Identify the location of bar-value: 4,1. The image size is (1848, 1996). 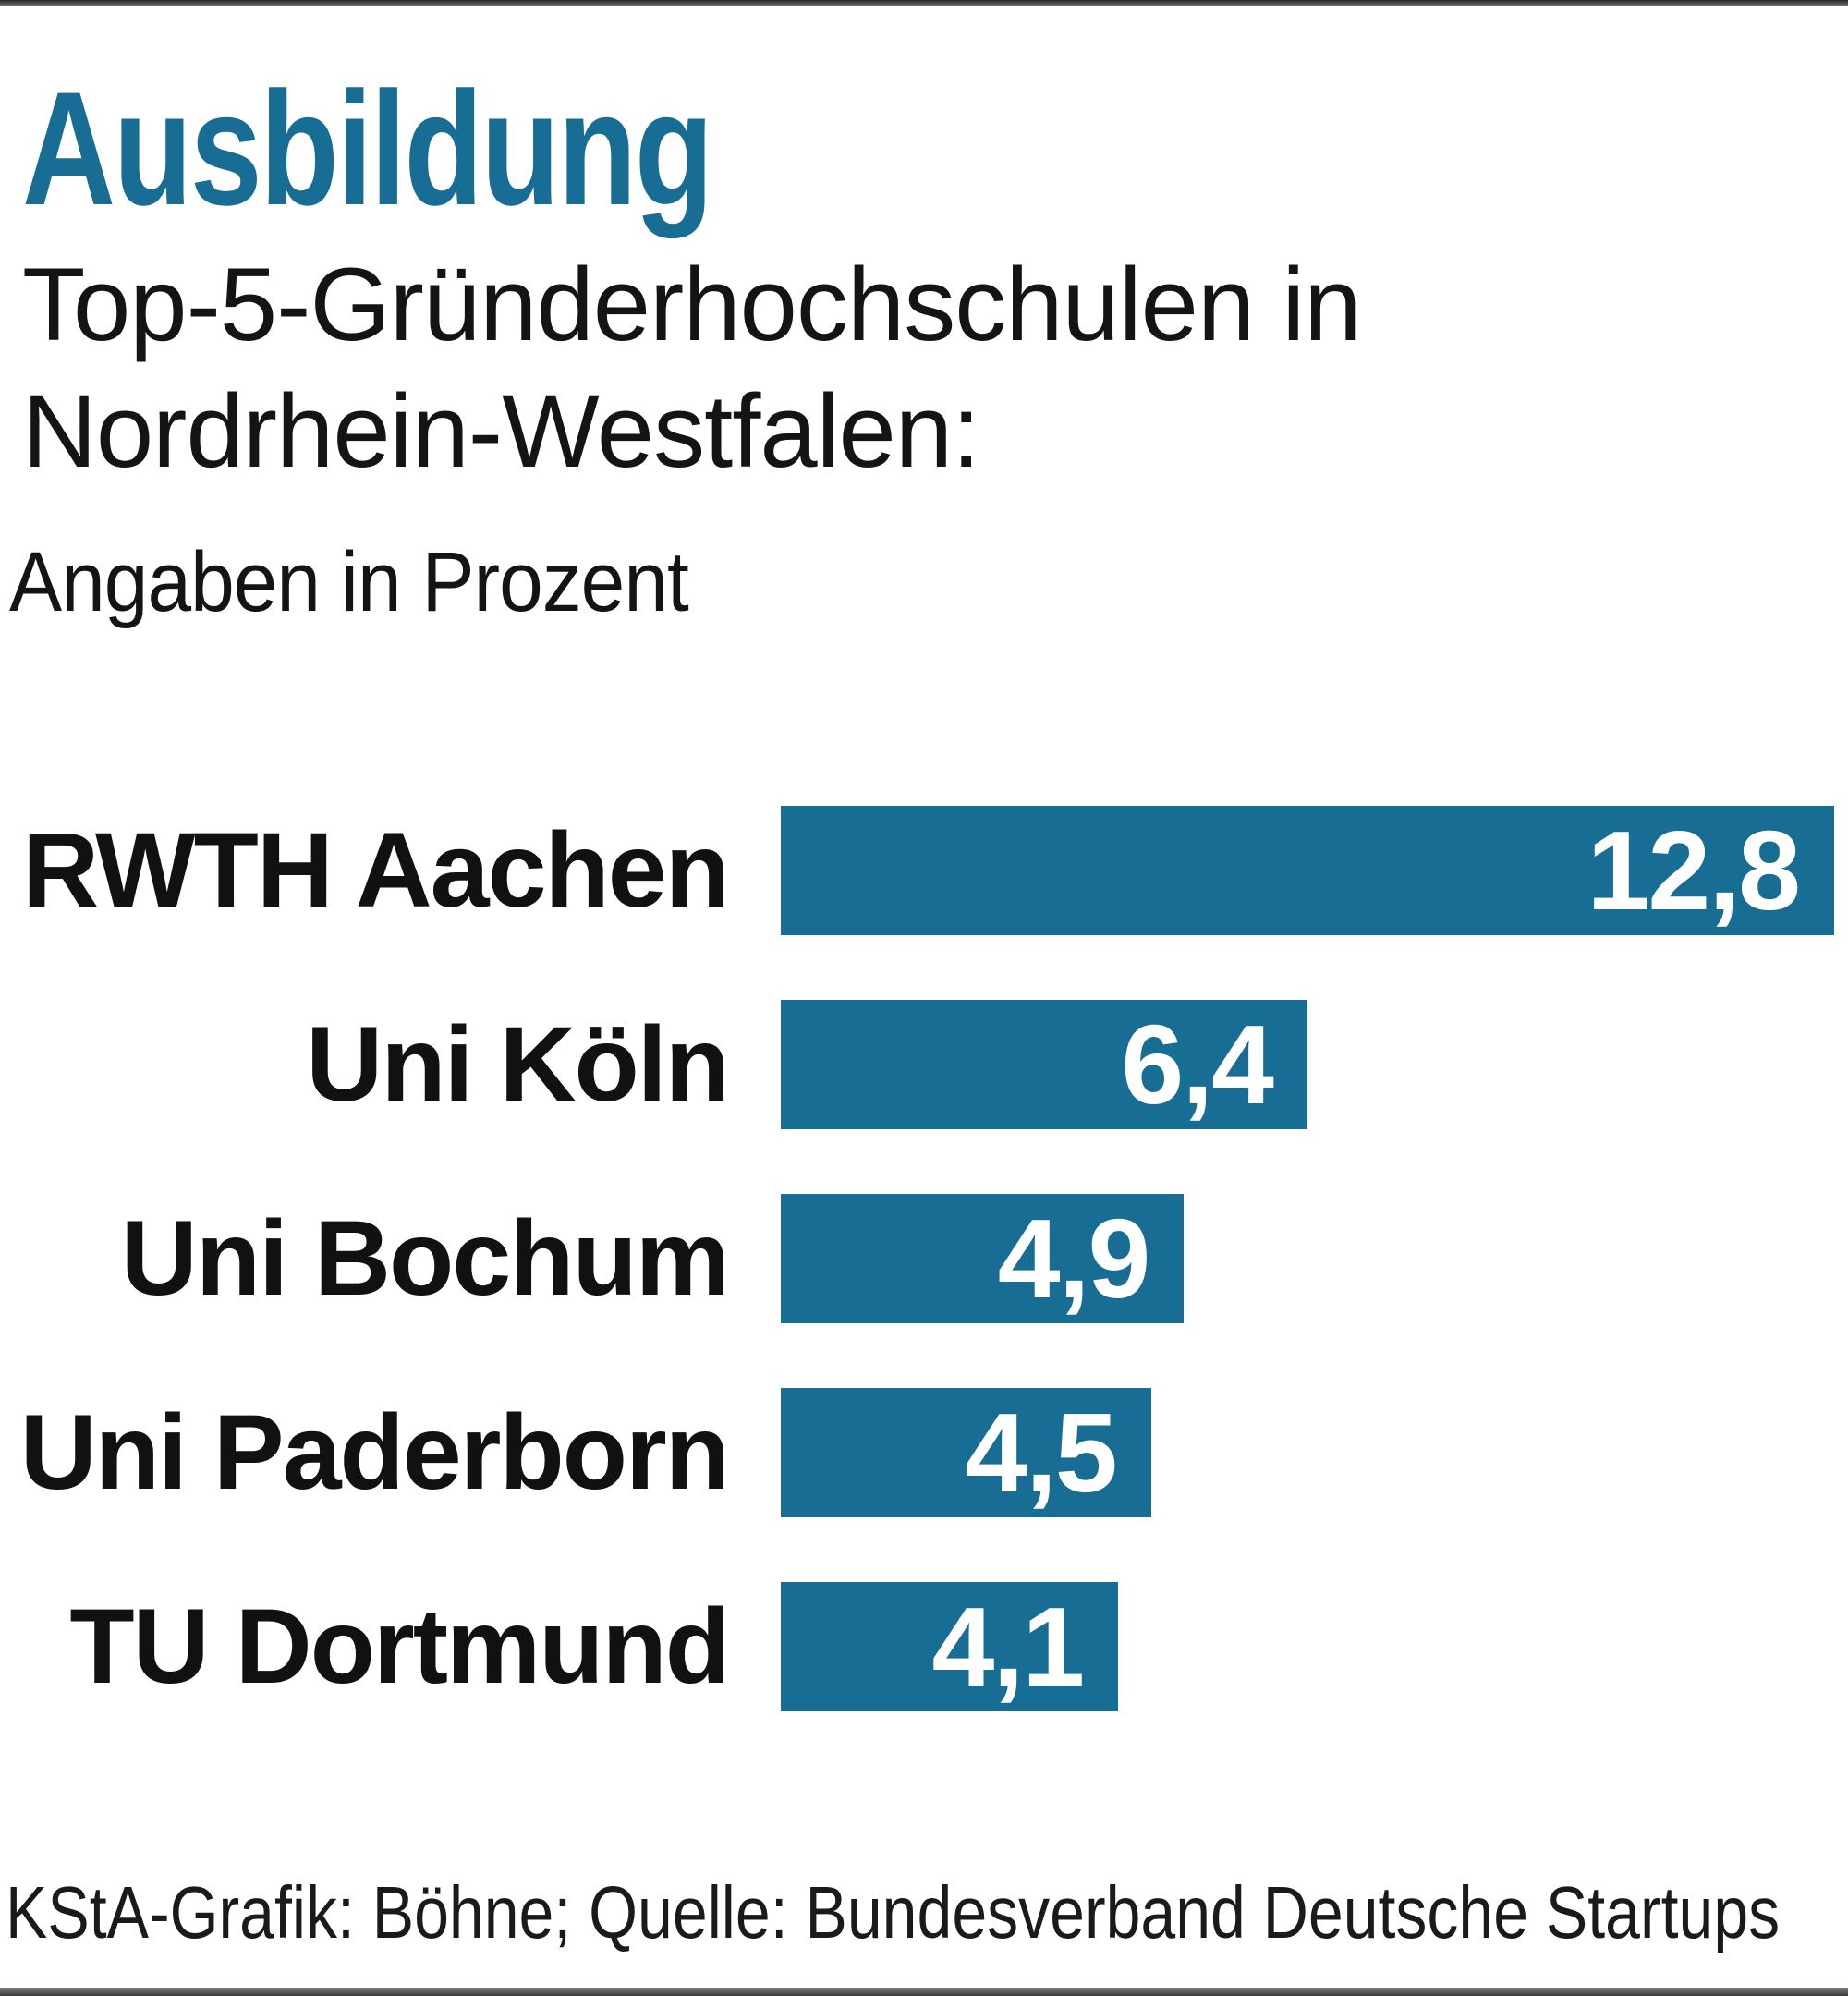
(1008, 1647).